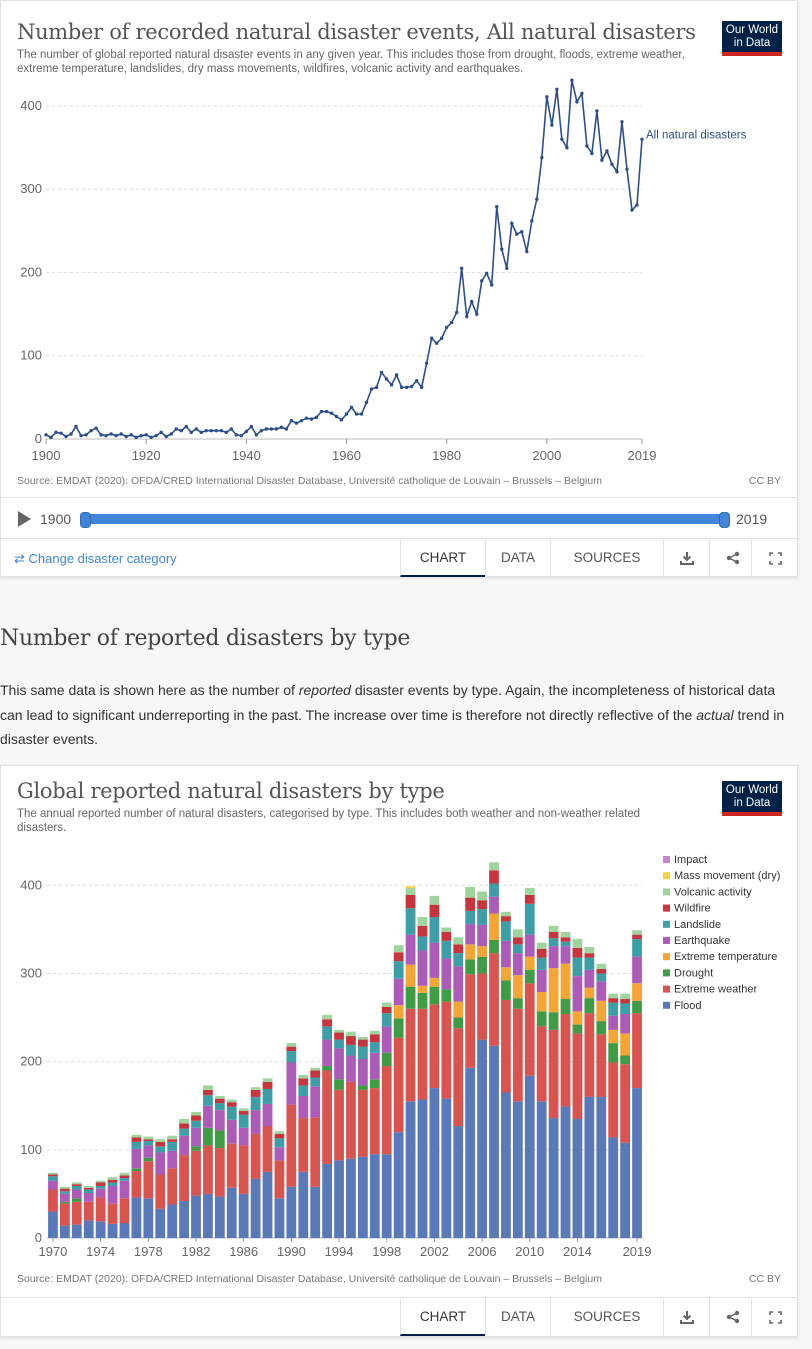 The image size is (812, 1349). What do you see at coordinates (696, 135) in the screenshot?
I see `series-label: All natural disasters` at bounding box center [696, 135].